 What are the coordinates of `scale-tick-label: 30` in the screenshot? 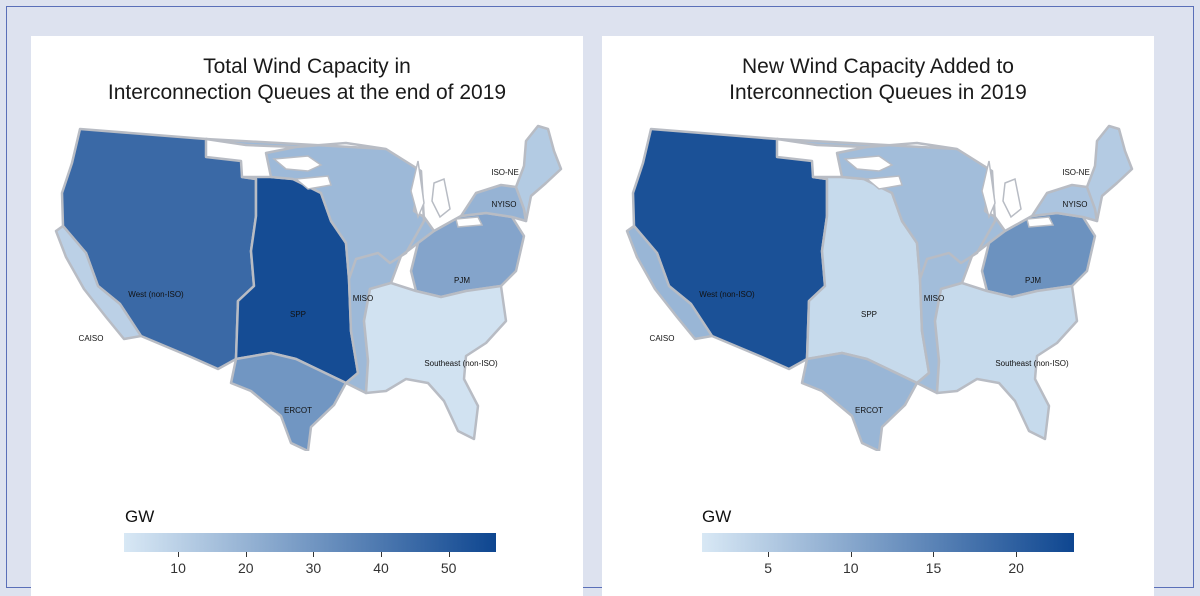 It's located at (313, 568).